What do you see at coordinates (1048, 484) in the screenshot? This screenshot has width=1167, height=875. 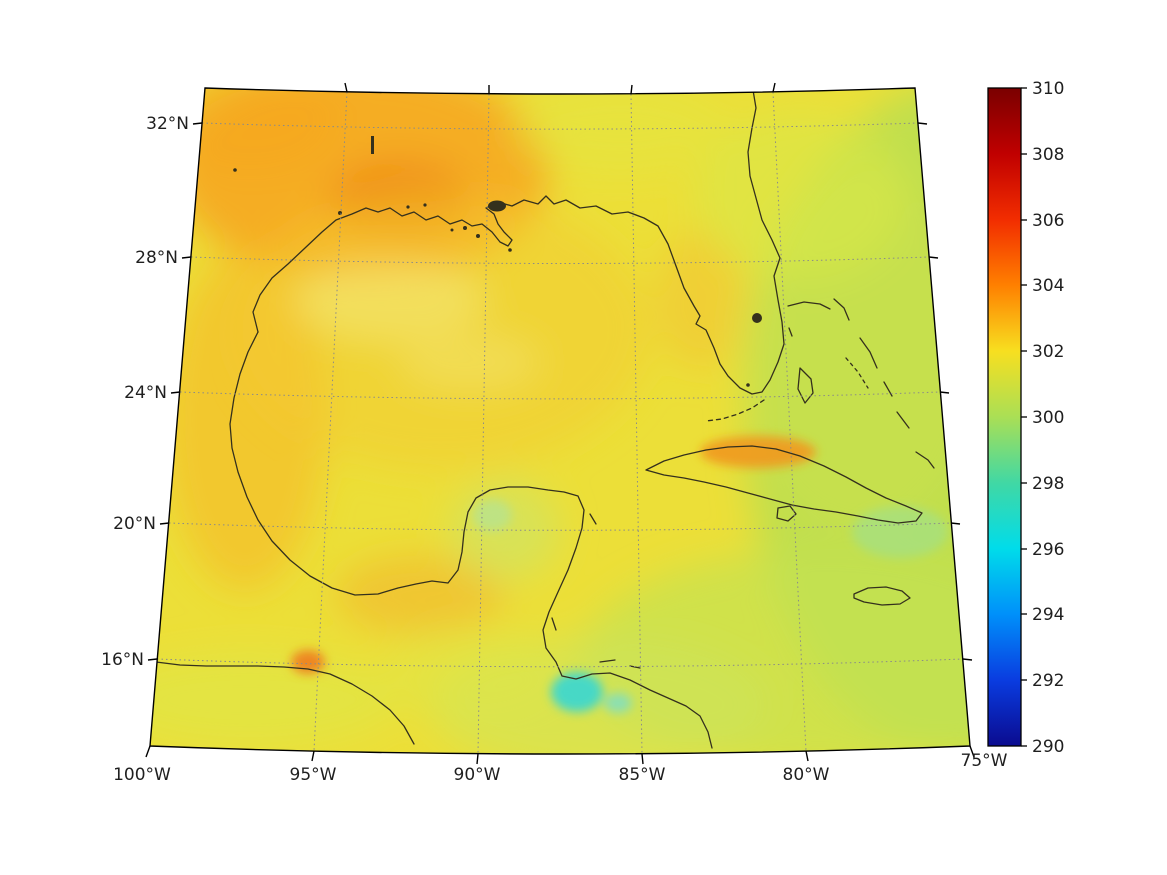 I see `colorbar-tick-label: 298` at bounding box center [1048, 484].